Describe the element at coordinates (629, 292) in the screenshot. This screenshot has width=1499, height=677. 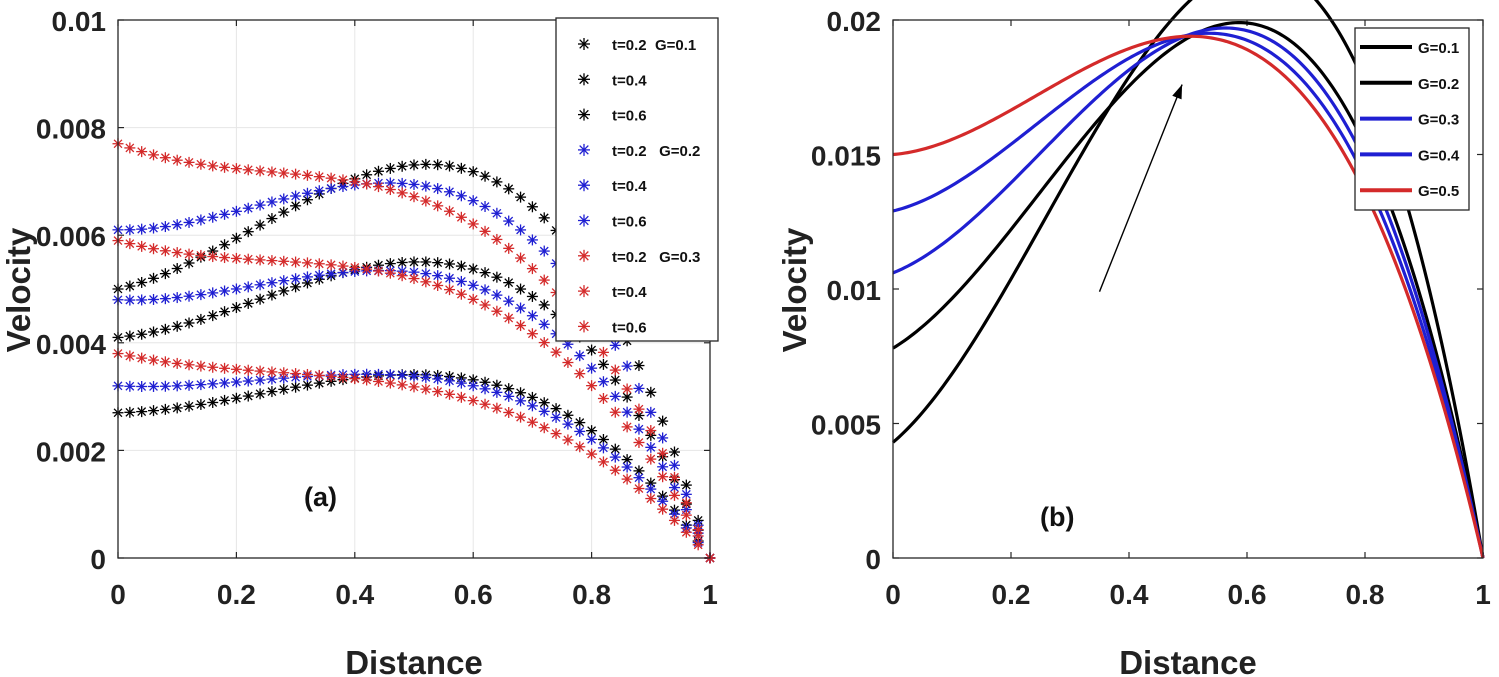
I see `legend-label: t=0.4` at that location.